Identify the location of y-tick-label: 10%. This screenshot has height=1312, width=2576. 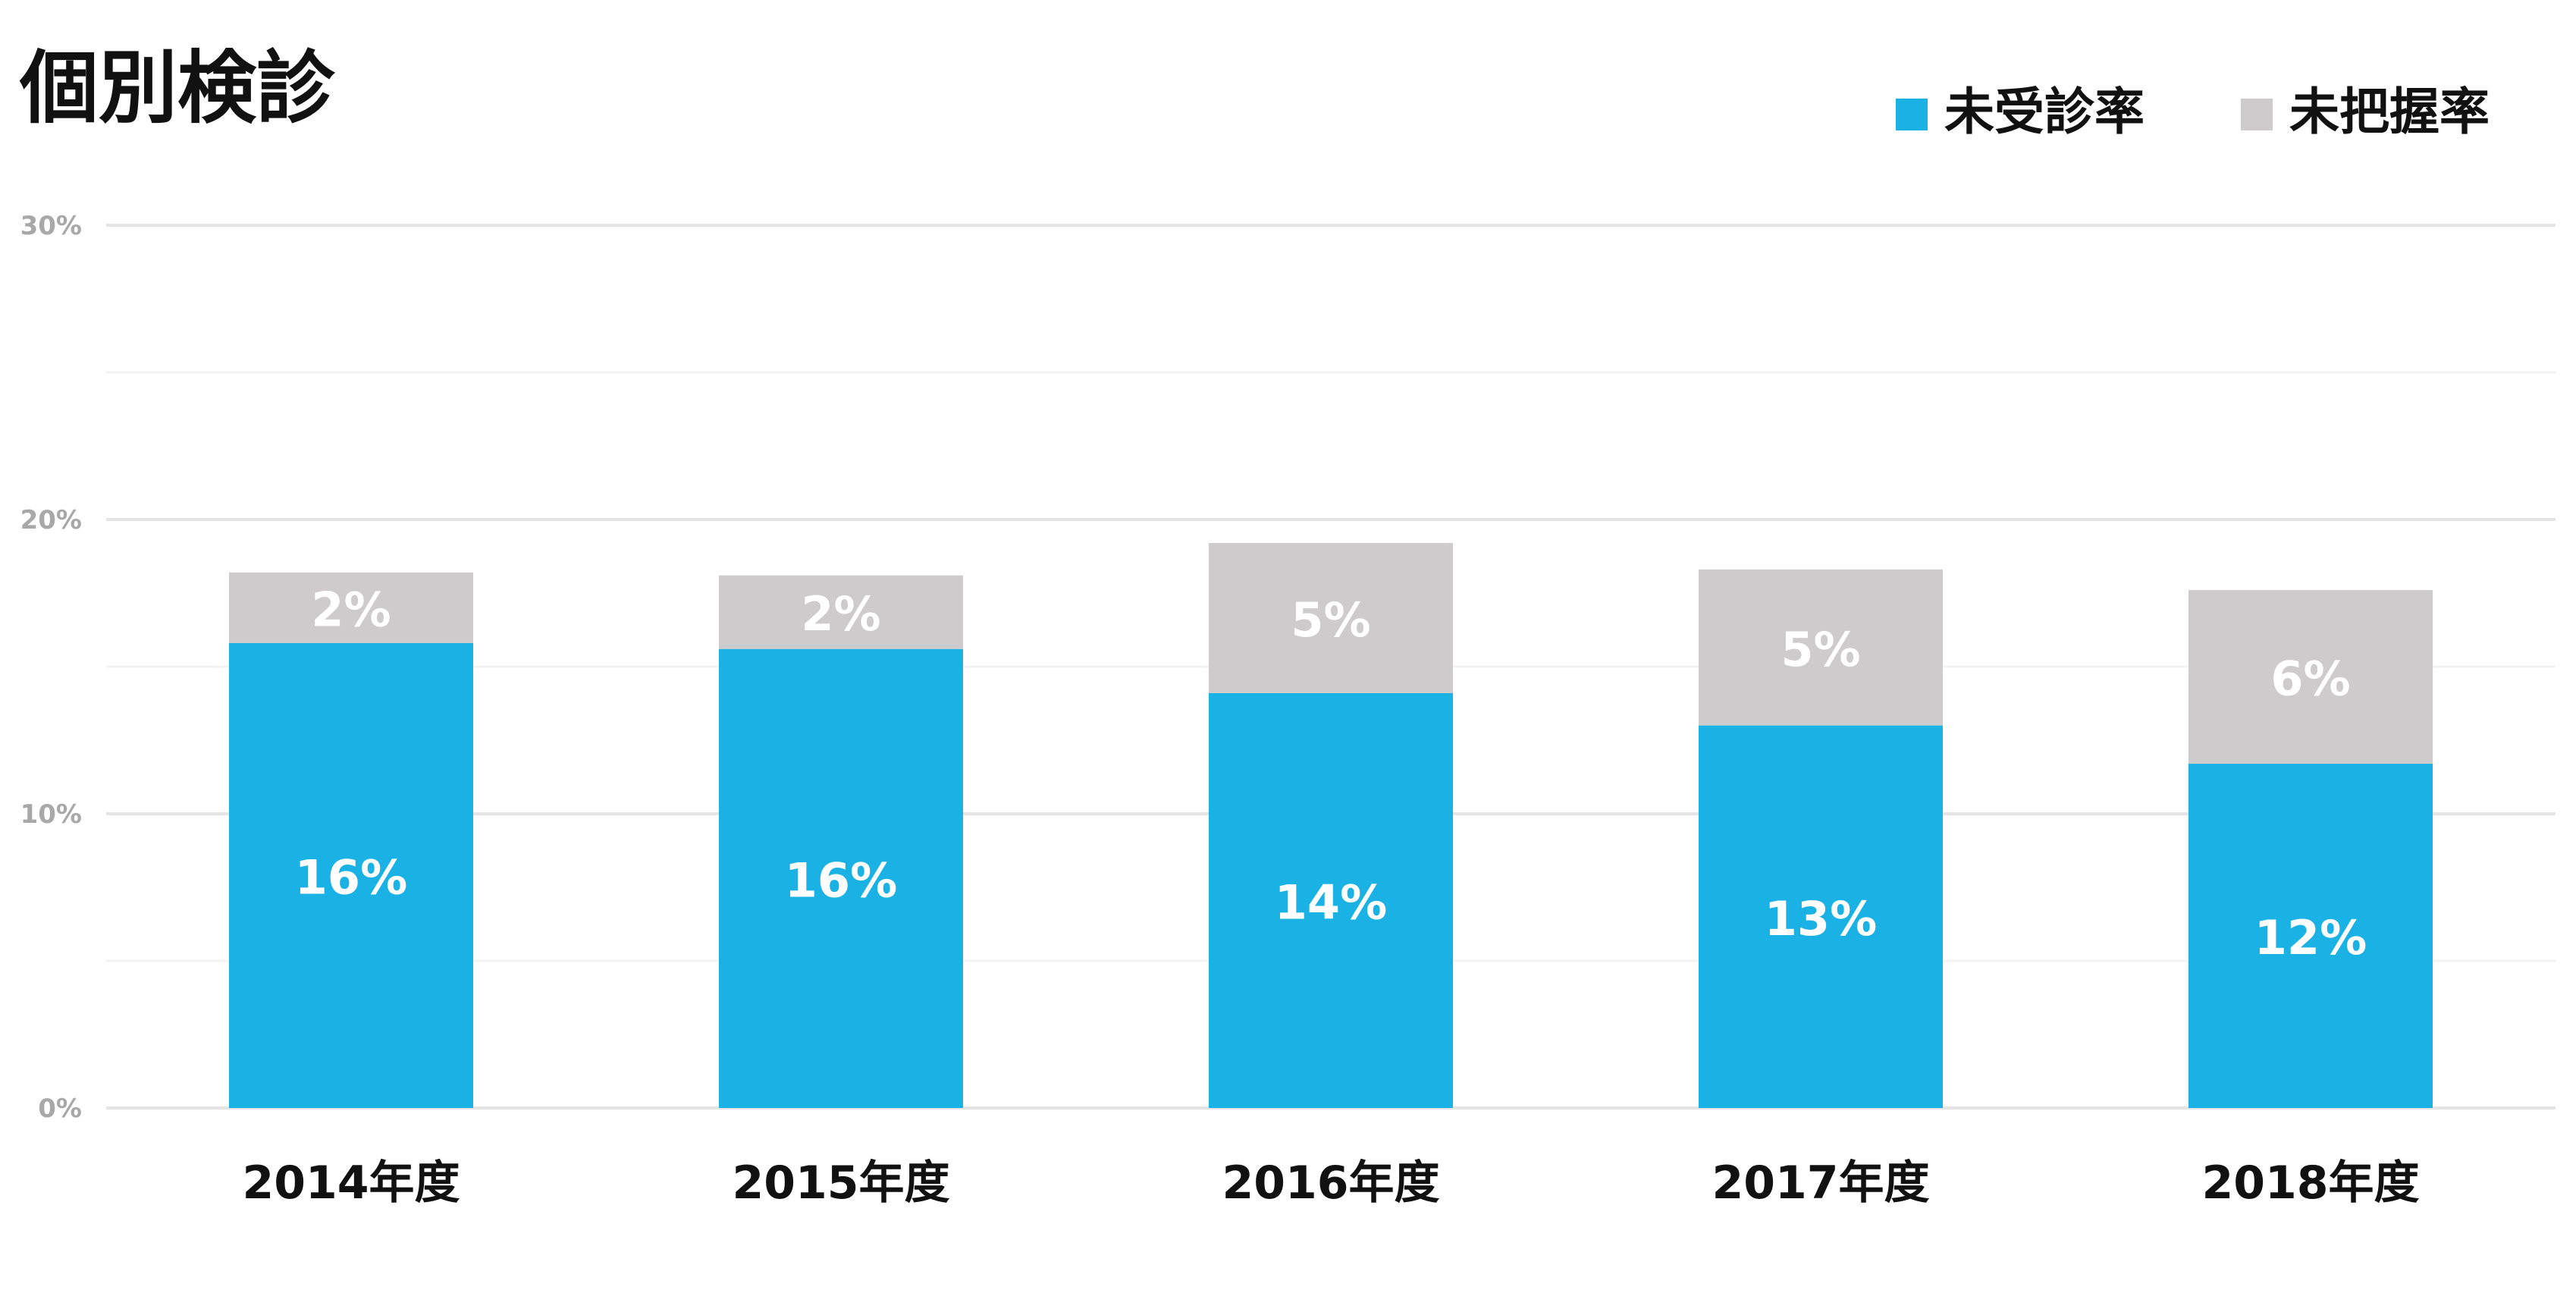
(51, 814).